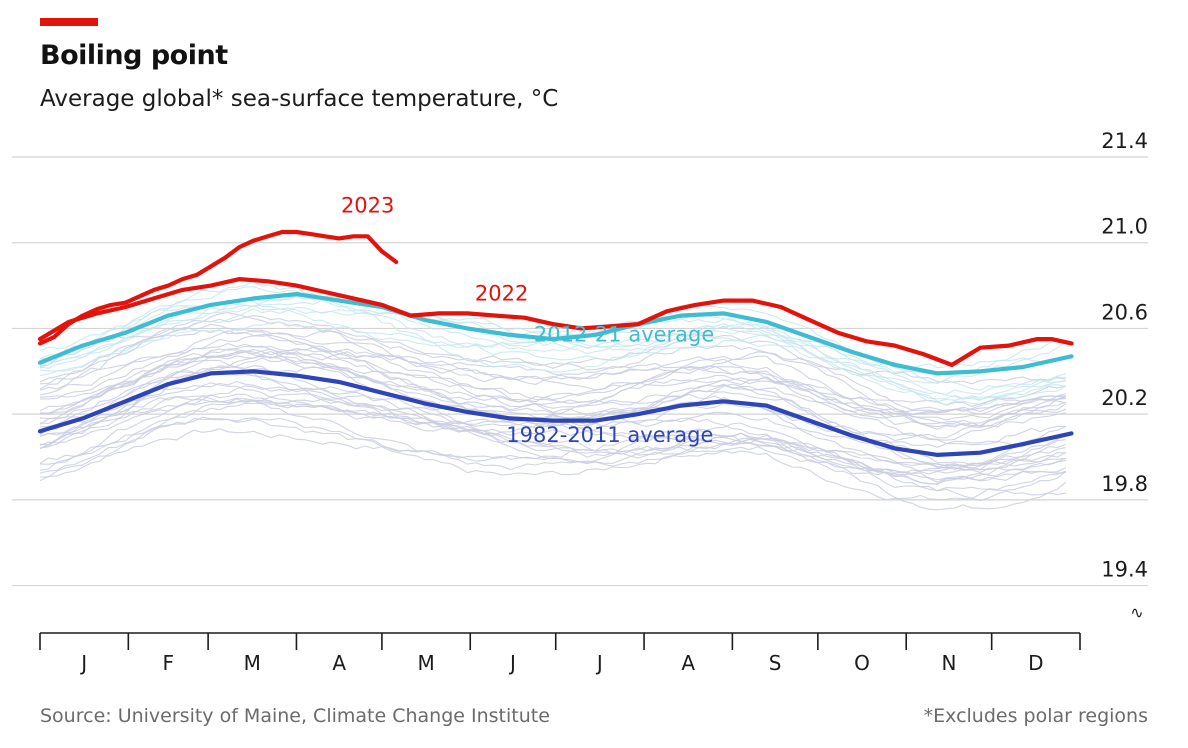 This screenshot has width=1188, height=748. I want to click on series-line-2022, so click(555, 322).